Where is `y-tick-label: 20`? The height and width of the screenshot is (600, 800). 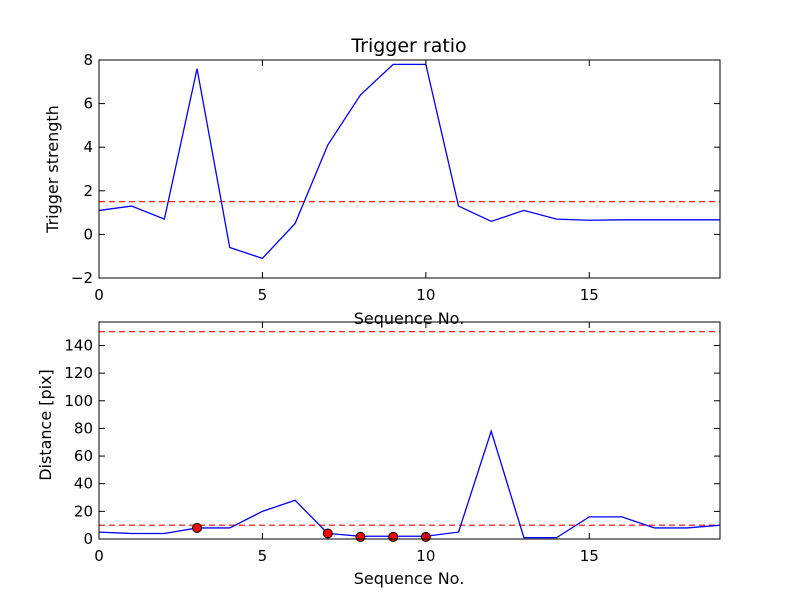
y-tick-label: 20 is located at coordinates (83, 511).